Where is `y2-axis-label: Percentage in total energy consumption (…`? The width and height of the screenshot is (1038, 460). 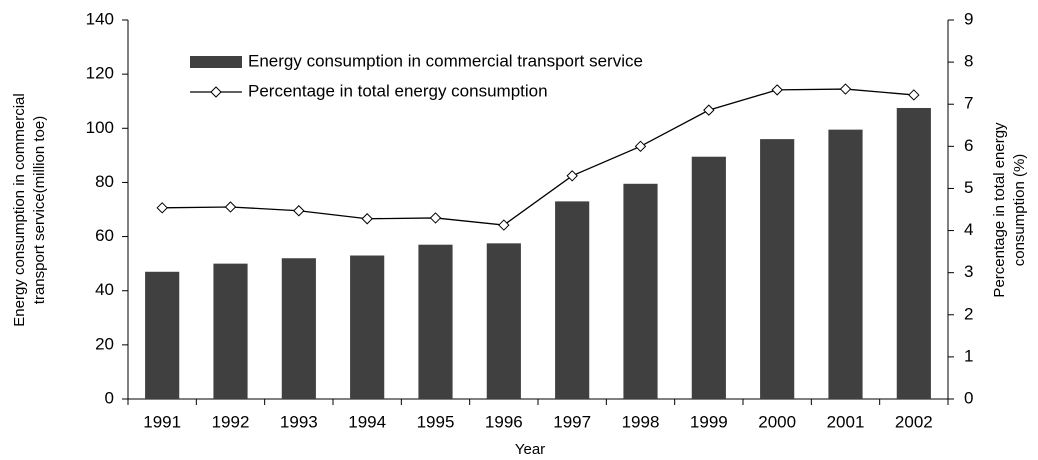 y2-axis-label: Percentage in total energy consumption (… is located at coordinates (1009, 210).